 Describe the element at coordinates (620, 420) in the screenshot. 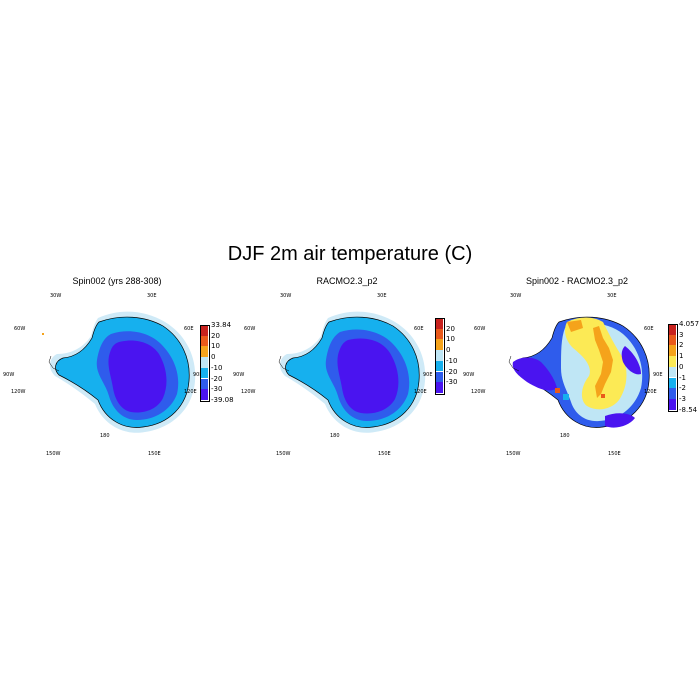

I see `map-south-cold` at that location.